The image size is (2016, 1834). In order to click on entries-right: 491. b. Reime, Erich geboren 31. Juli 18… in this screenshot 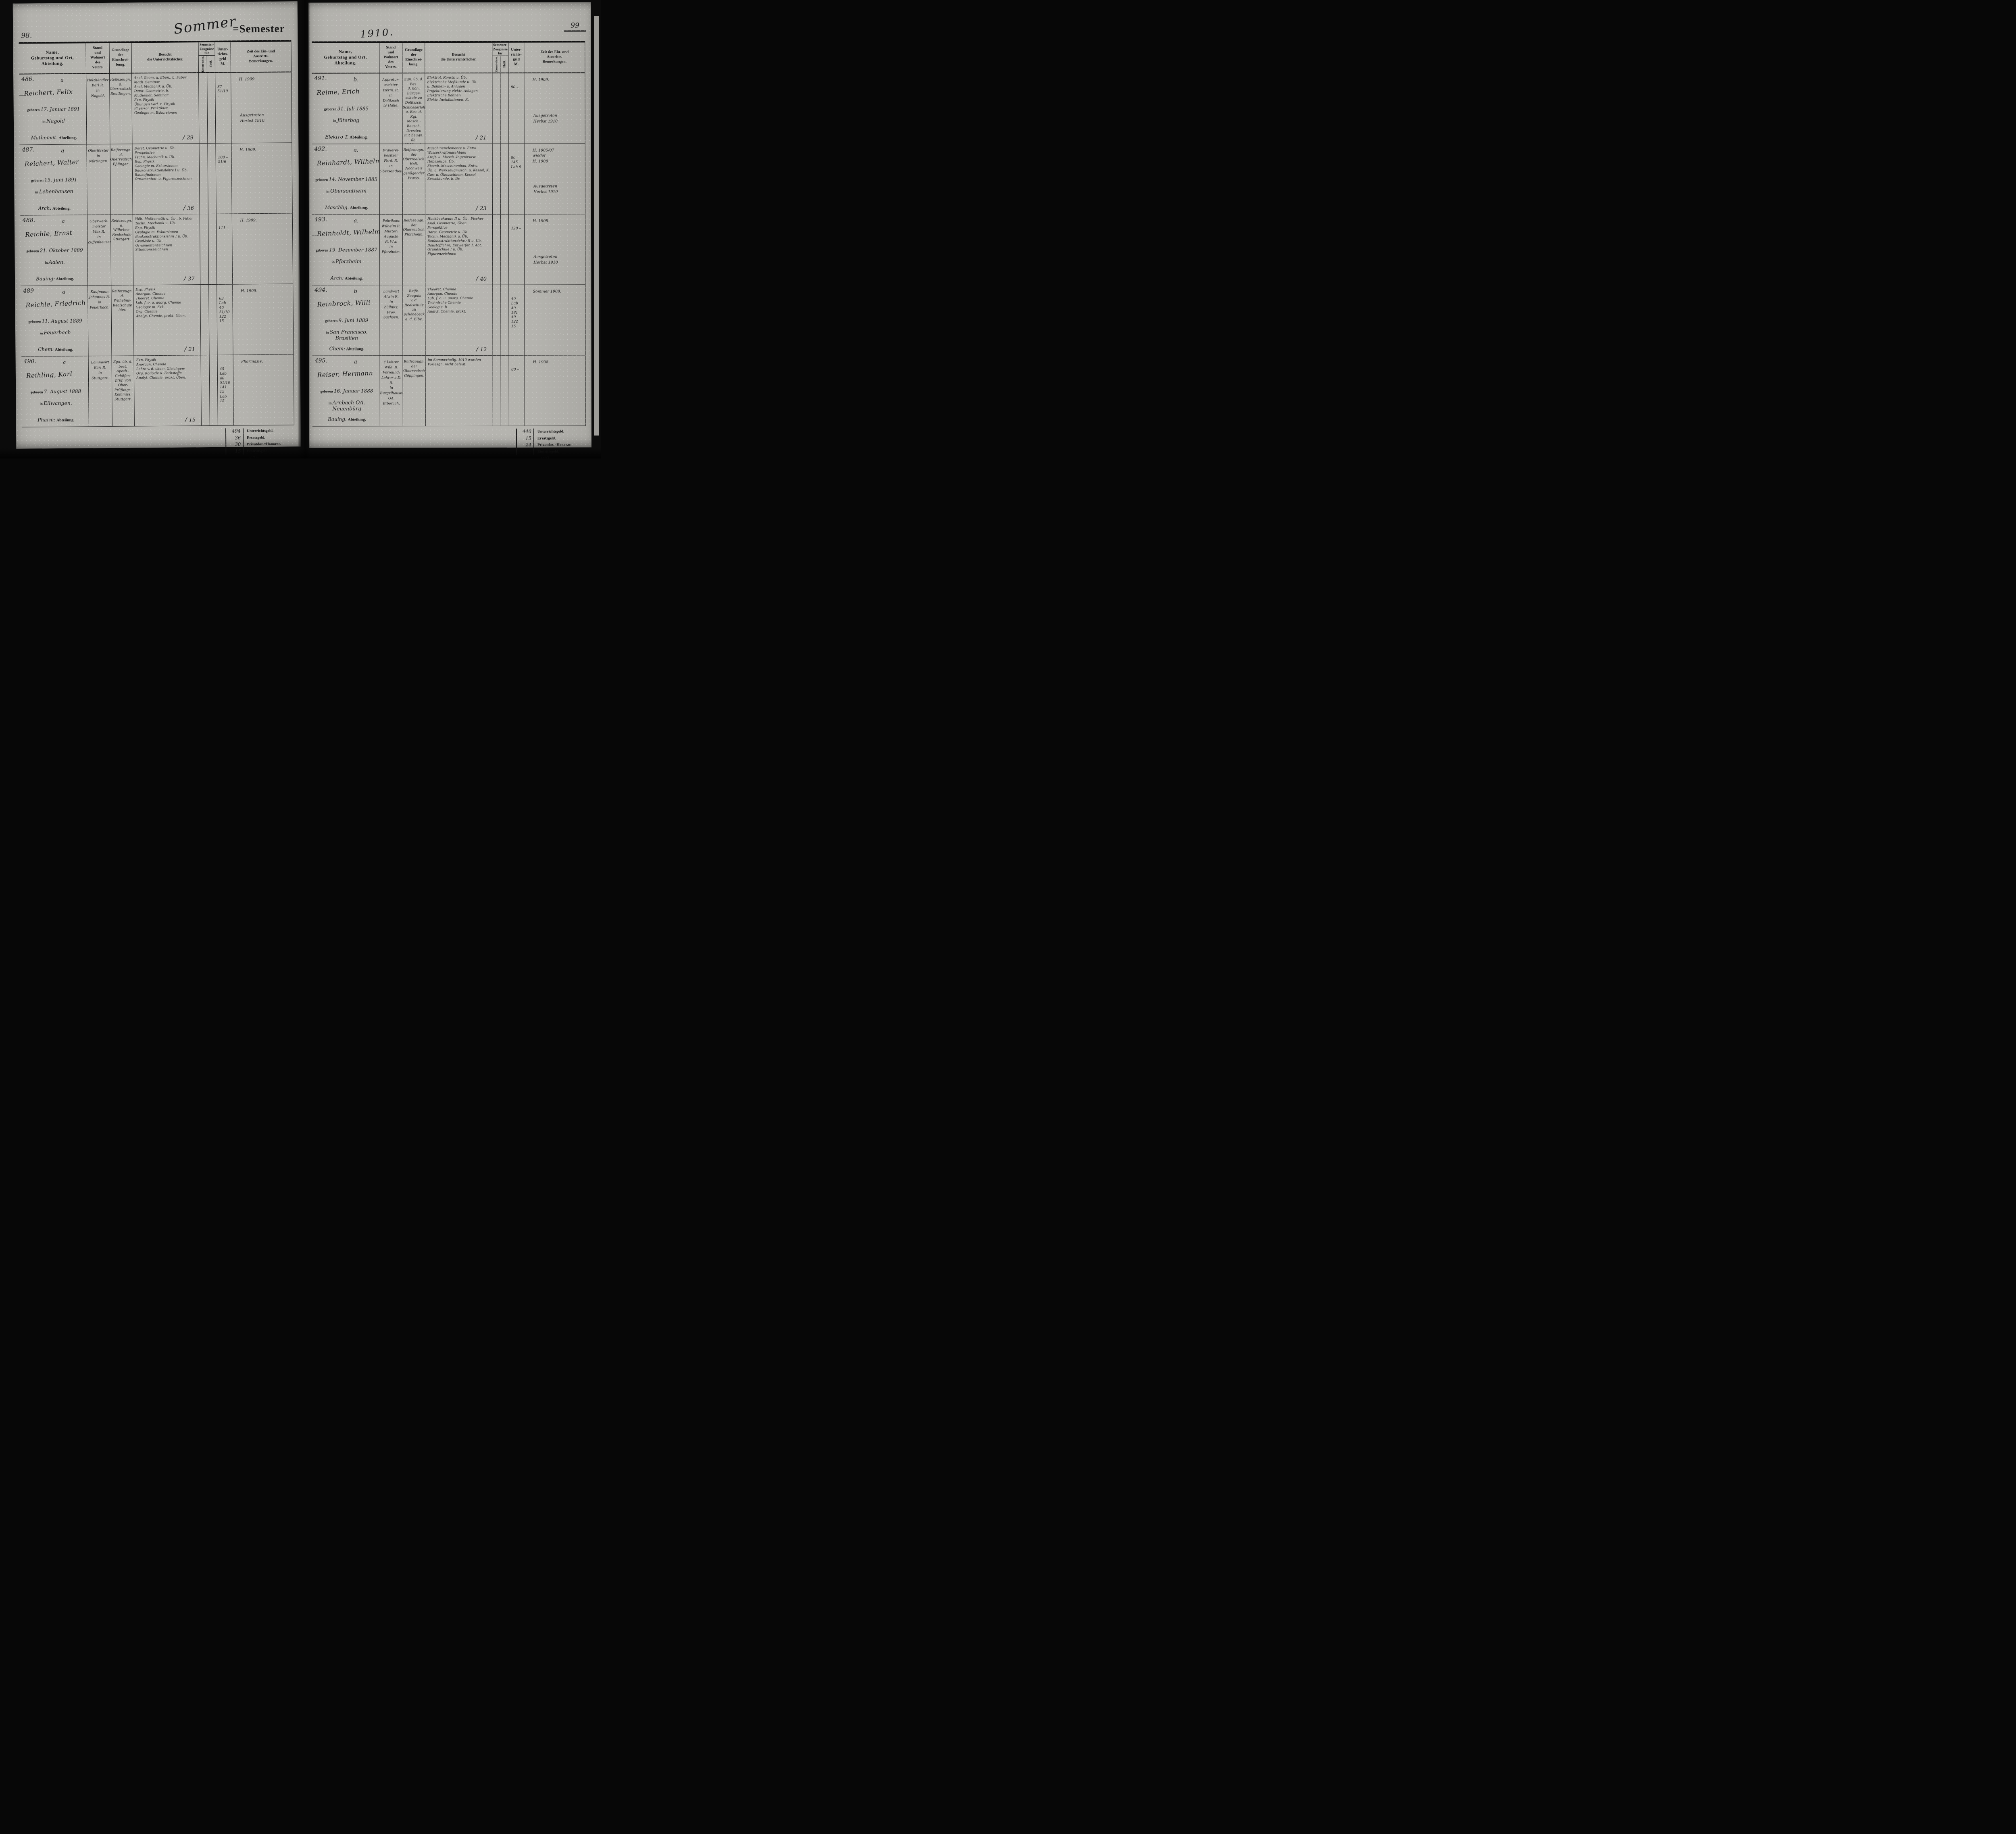, I will do `click(449, 250)`.